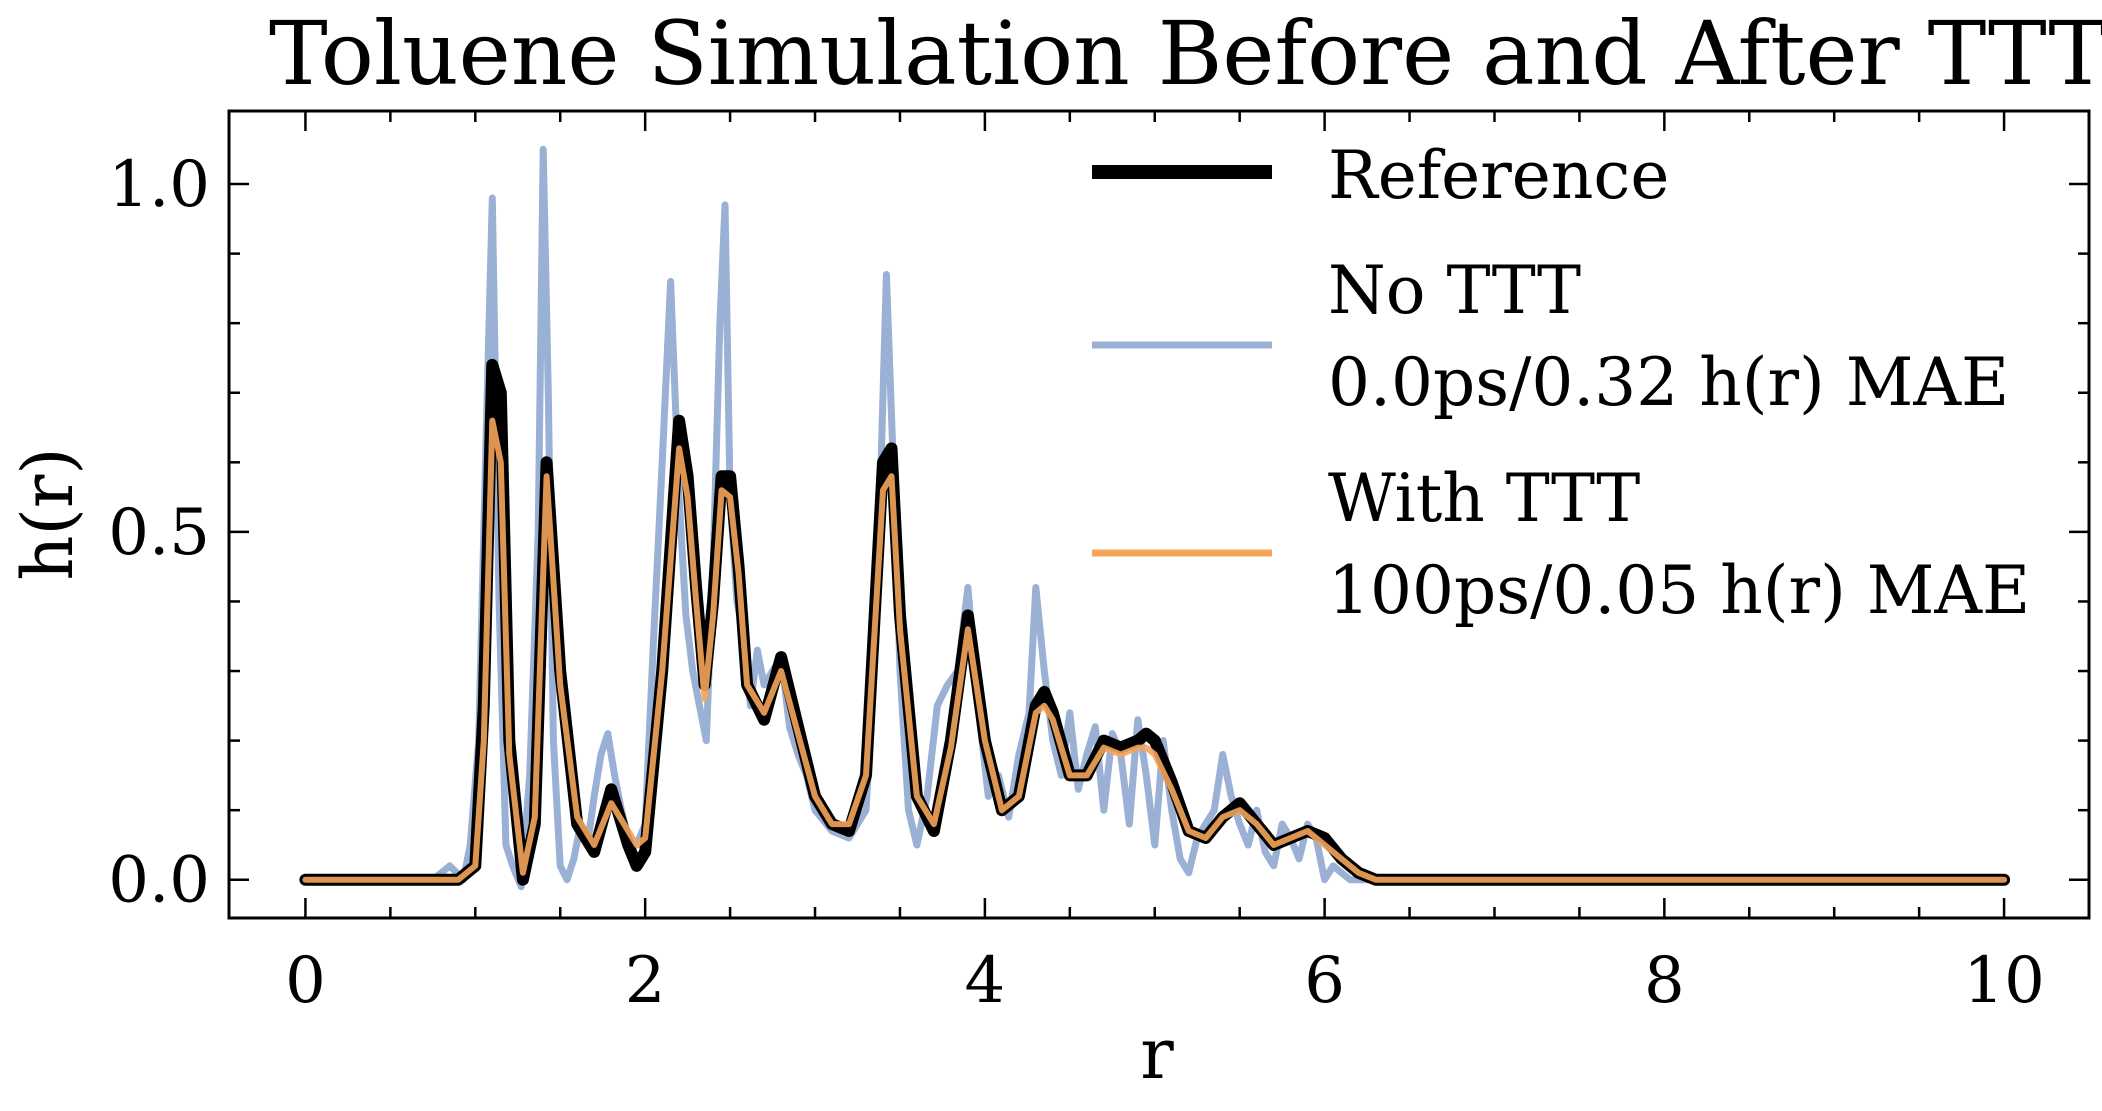 This screenshot has width=2102, height=1111. I want to click on chart-title: Toluene Simulation Before and After TTT, so click(1185, 53).